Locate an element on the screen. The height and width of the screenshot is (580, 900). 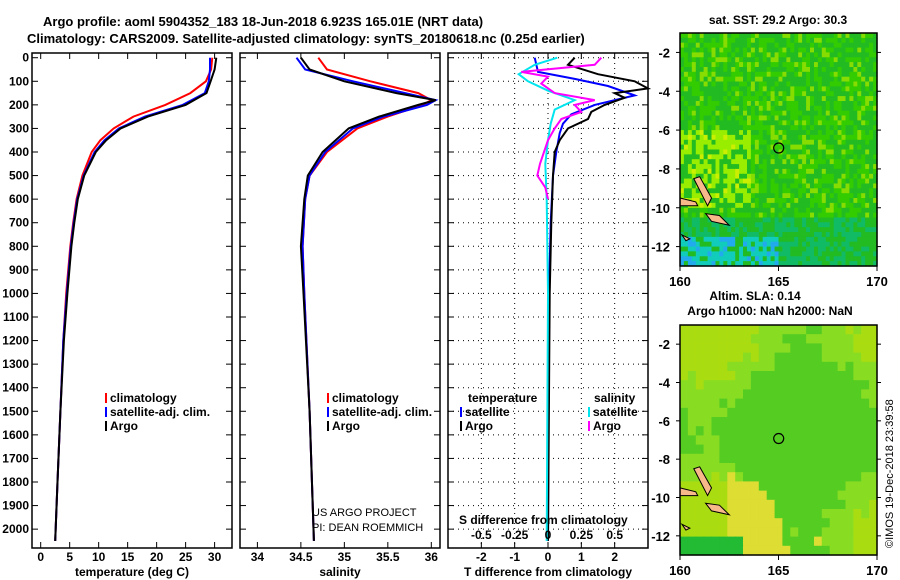
island-landmass is located at coordinates (685, 237).